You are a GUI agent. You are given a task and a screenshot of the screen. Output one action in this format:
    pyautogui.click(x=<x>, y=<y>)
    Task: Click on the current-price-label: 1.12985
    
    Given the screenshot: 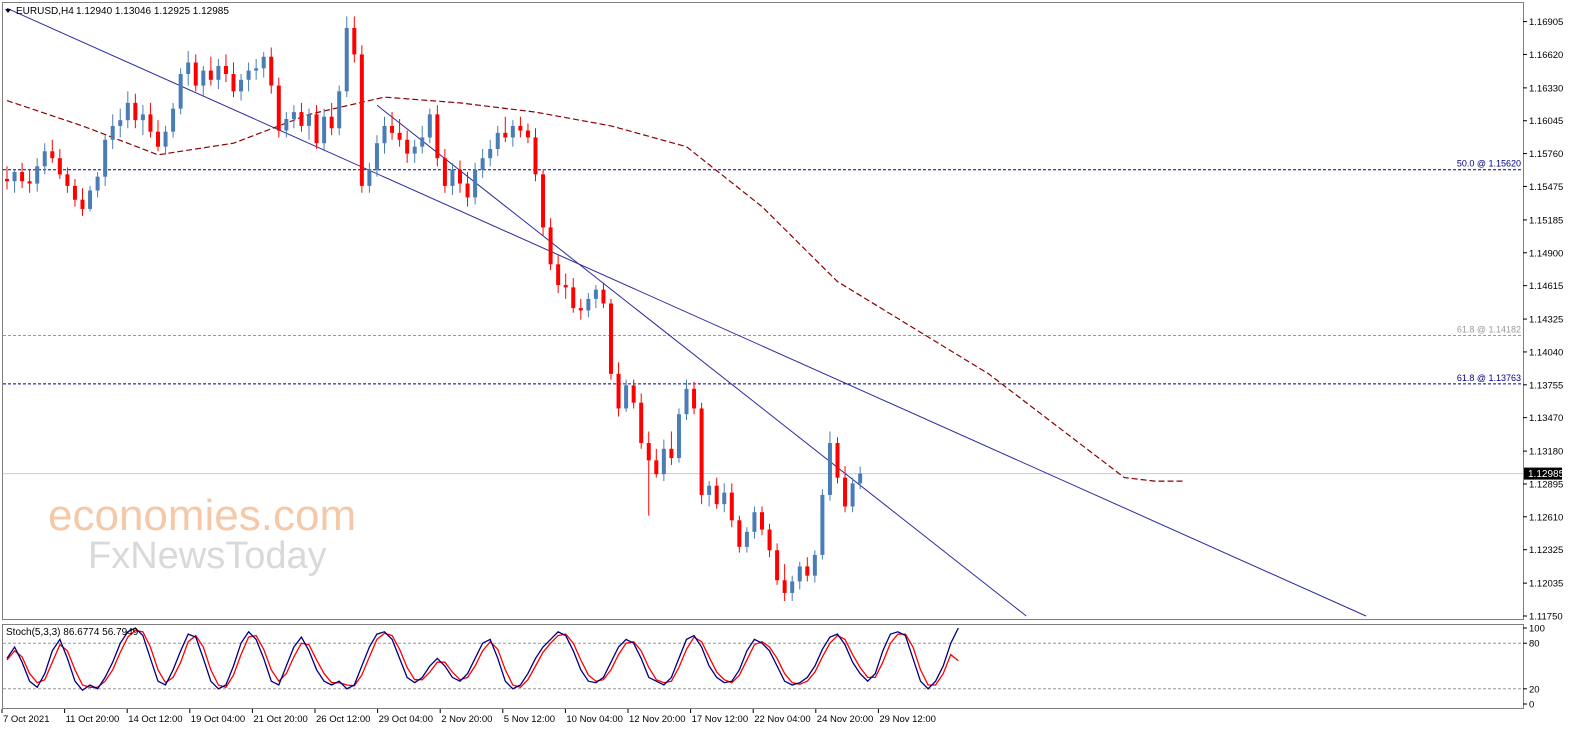 What is the action you would take?
    pyautogui.click(x=1546, y=474)
    